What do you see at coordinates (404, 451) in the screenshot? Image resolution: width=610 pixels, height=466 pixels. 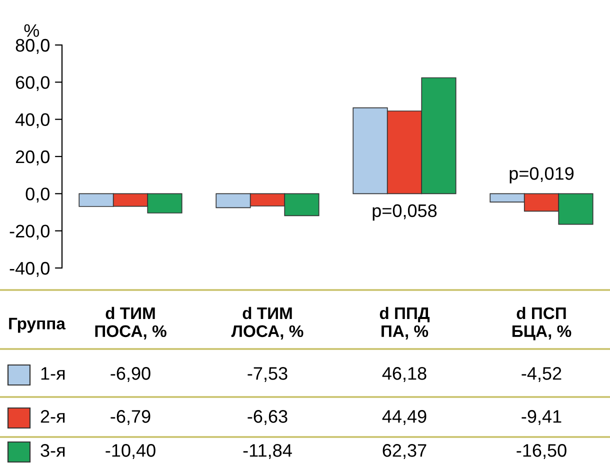 I see `data-label: 62,37` at bounding box center [404, 451].